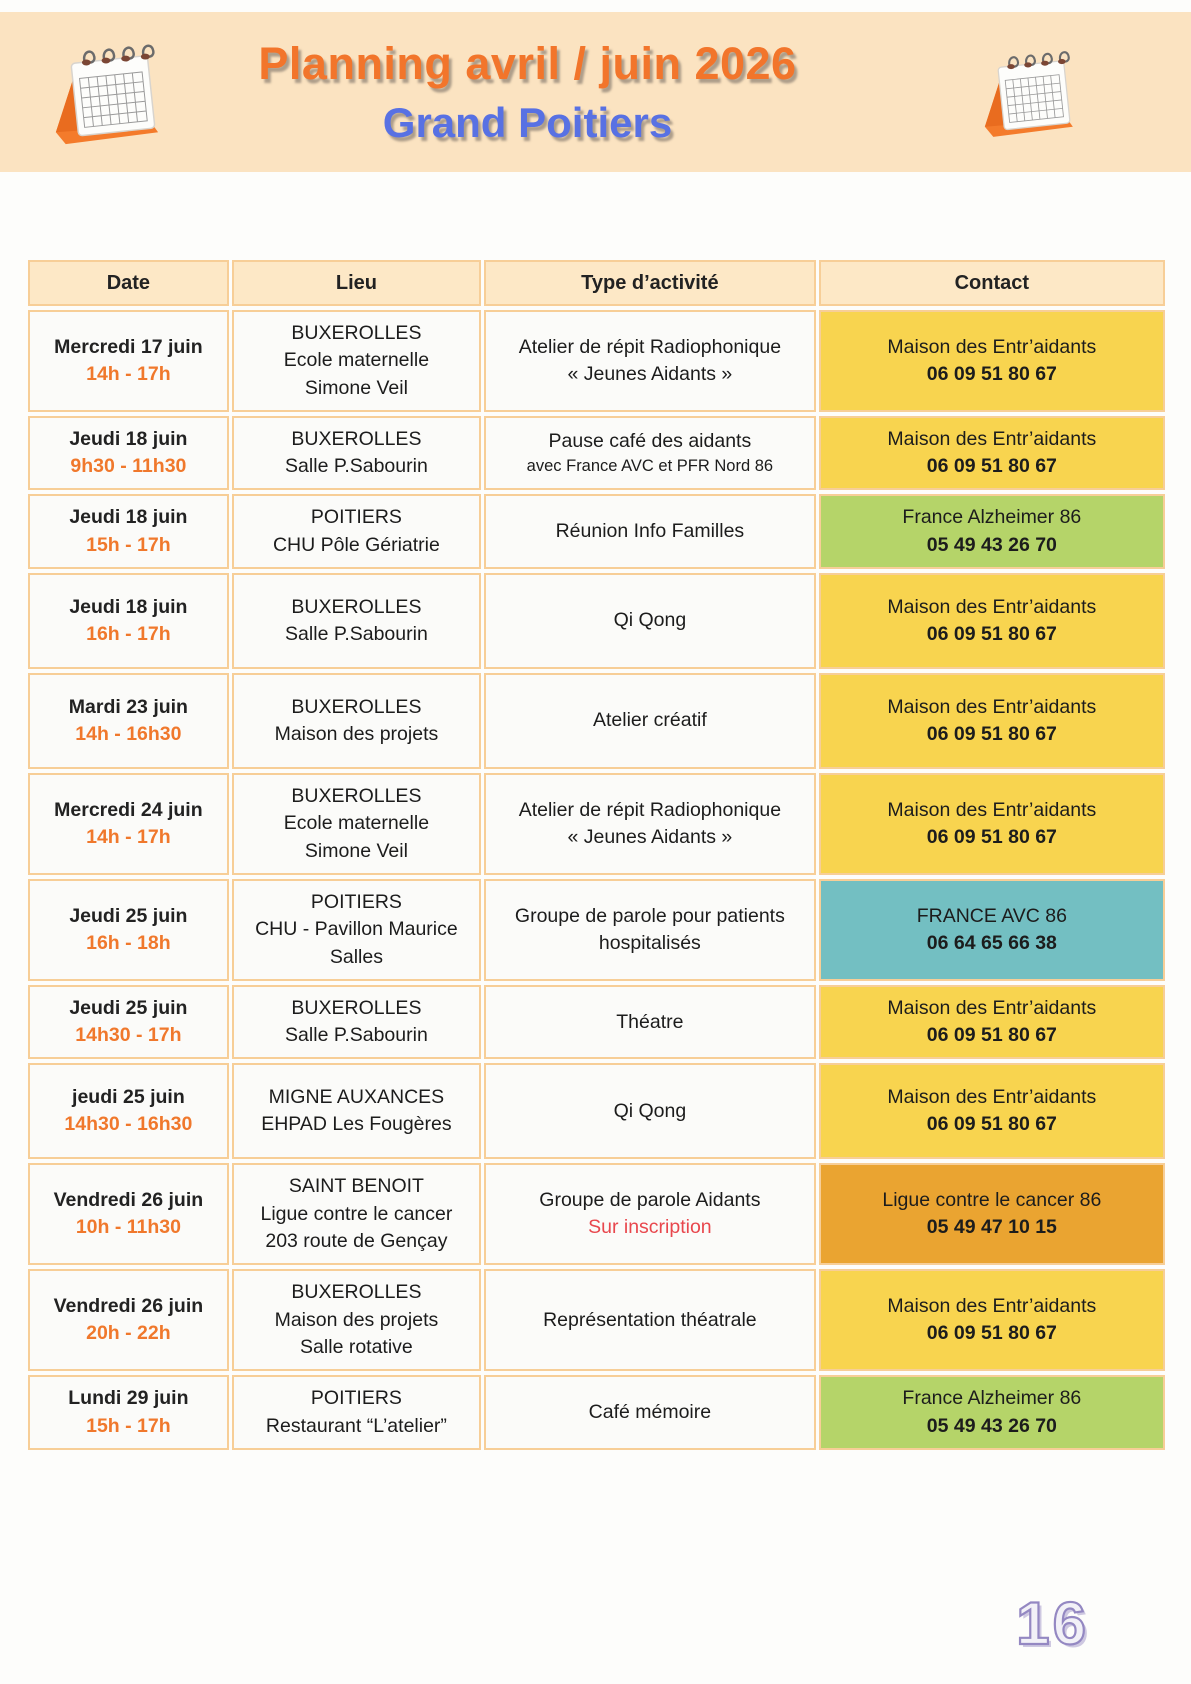 The width and height of the screenshot is (1191, 1684). Describe the element at coordinates (356, 850) in the screenshot. I see `location-line: Simone Veil` at that location.